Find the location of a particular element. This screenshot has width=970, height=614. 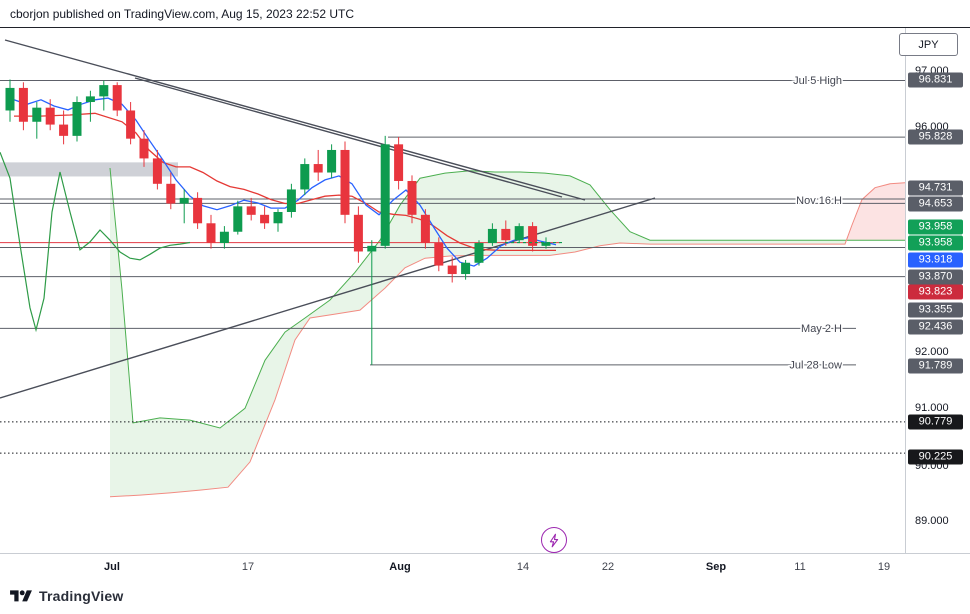

level-annotation: May 2 H is located at coordinates (821, 329).